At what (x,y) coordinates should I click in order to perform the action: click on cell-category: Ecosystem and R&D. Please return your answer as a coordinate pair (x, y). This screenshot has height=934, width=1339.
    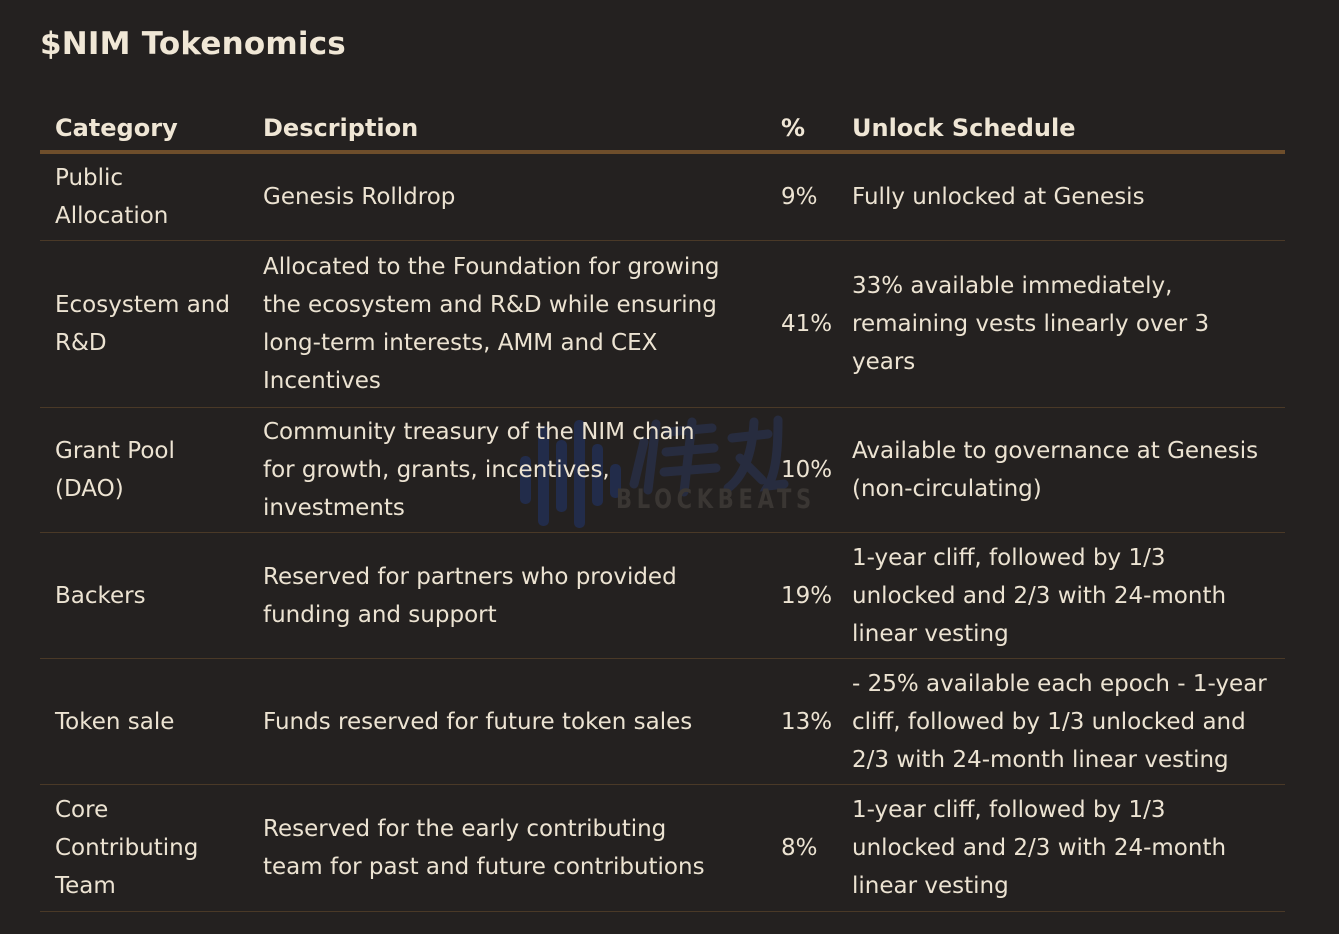
    Looking at the image, I should click on (142, 324).